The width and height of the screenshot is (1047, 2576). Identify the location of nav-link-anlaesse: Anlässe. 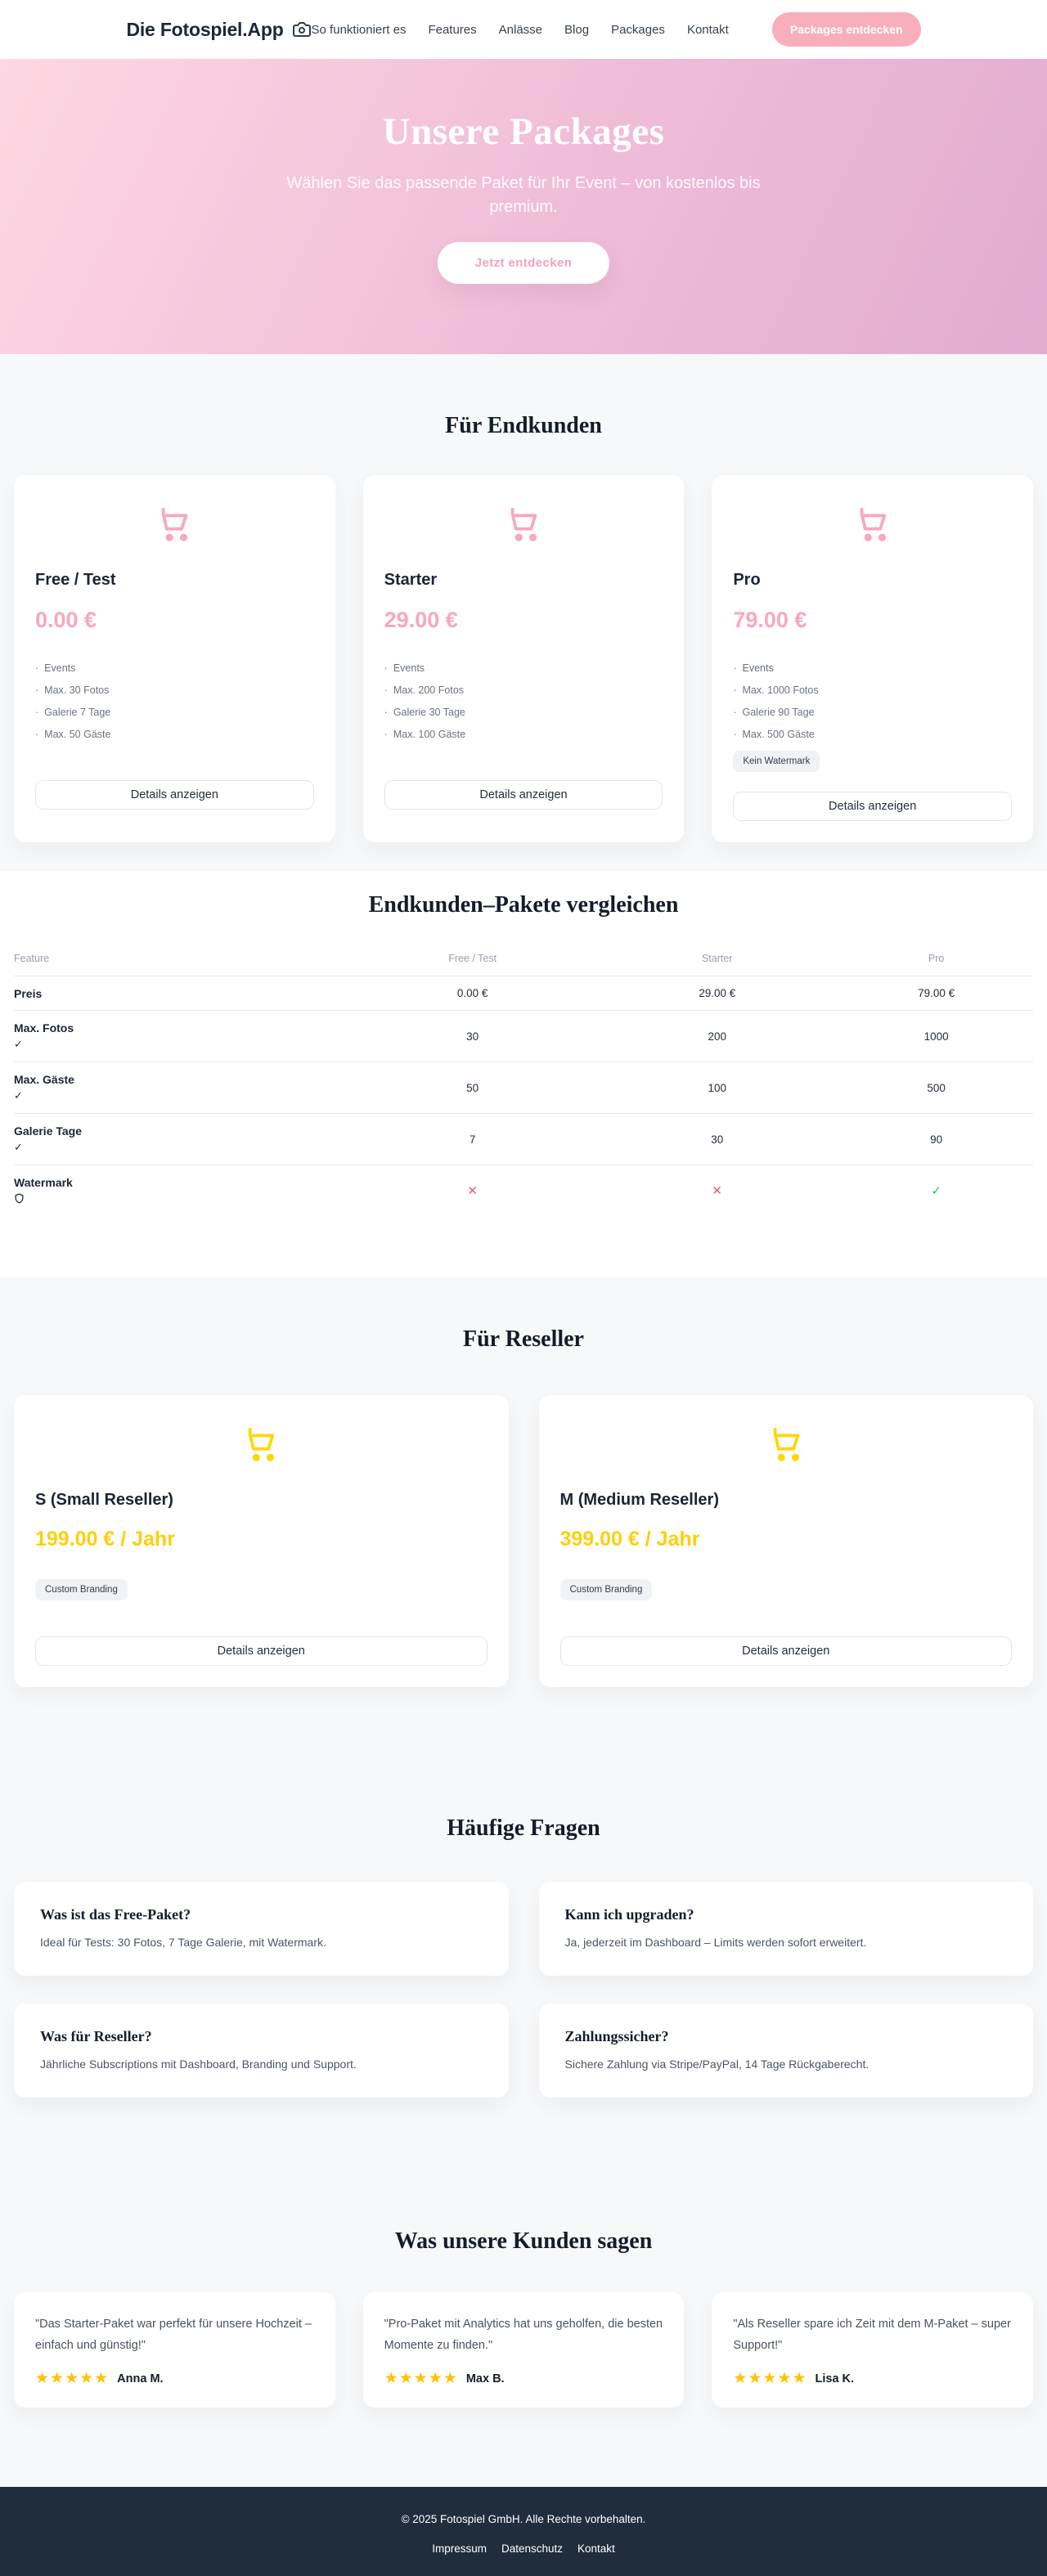
(521, 29).